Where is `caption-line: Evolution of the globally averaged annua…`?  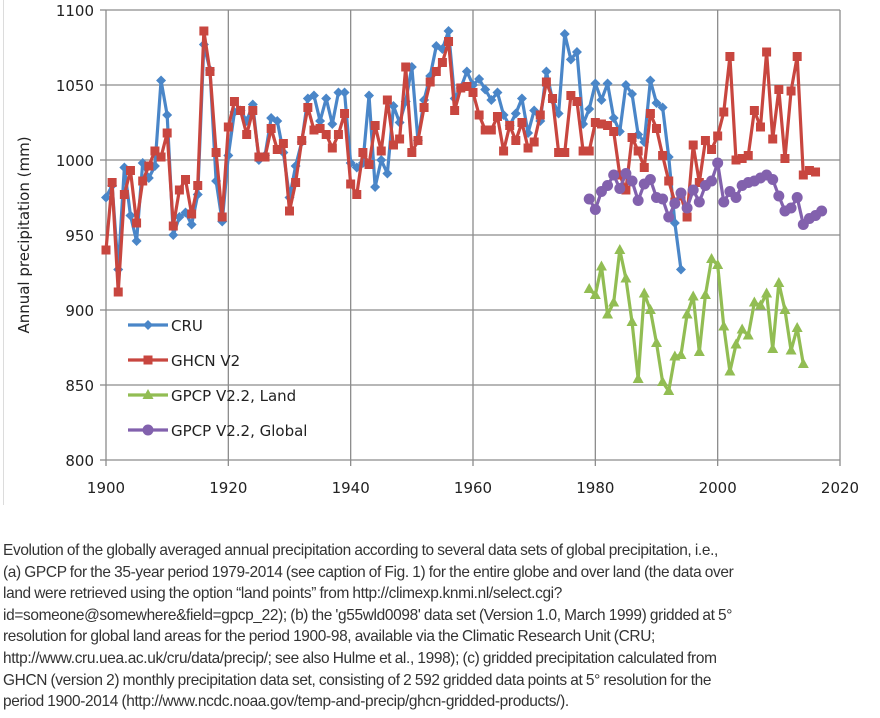
caption-line: Evolution of the globally averaged annua… is located at coordinates (360, 550).